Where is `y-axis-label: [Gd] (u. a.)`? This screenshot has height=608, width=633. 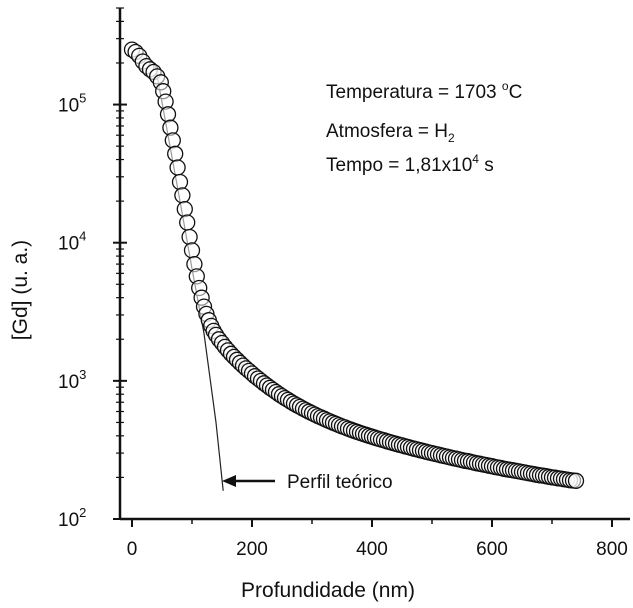 y-axis-label: [Gd] (u. a.) is located at coordinates (20, 290).